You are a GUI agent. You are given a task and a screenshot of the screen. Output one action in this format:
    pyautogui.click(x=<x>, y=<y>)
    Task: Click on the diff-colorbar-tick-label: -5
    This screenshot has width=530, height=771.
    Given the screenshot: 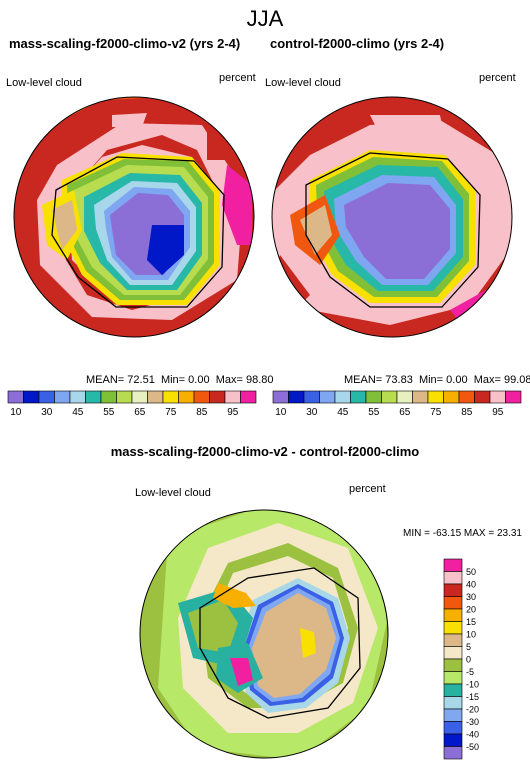 What is the action you would take?
    pyautogui.click(x=470, y=672)
    